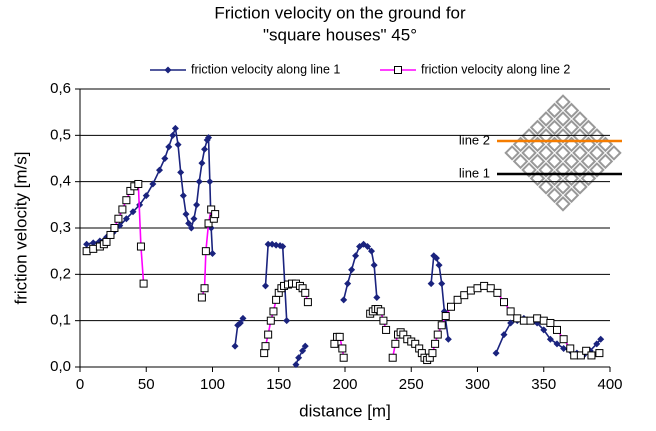 This screenshot has height=431, width=656. Describe the element at coordinates (345, 410) in the screenshot. I see `x-axis-title: distance [m]` at that location.